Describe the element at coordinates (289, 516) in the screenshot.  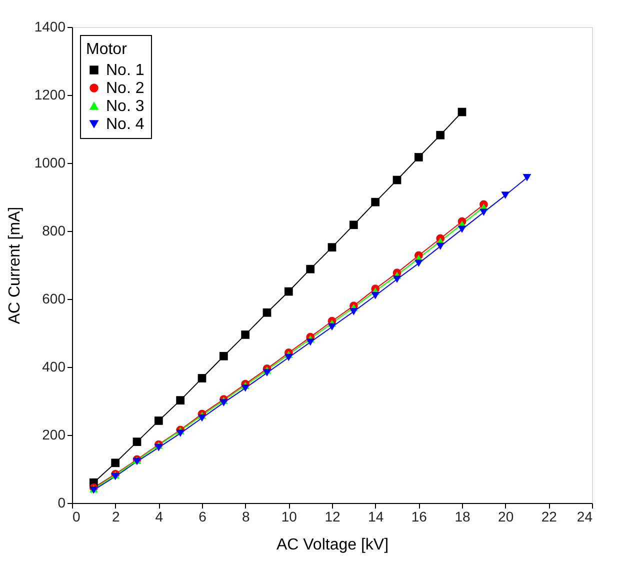
I see `x-tick-label: 10` at that location.